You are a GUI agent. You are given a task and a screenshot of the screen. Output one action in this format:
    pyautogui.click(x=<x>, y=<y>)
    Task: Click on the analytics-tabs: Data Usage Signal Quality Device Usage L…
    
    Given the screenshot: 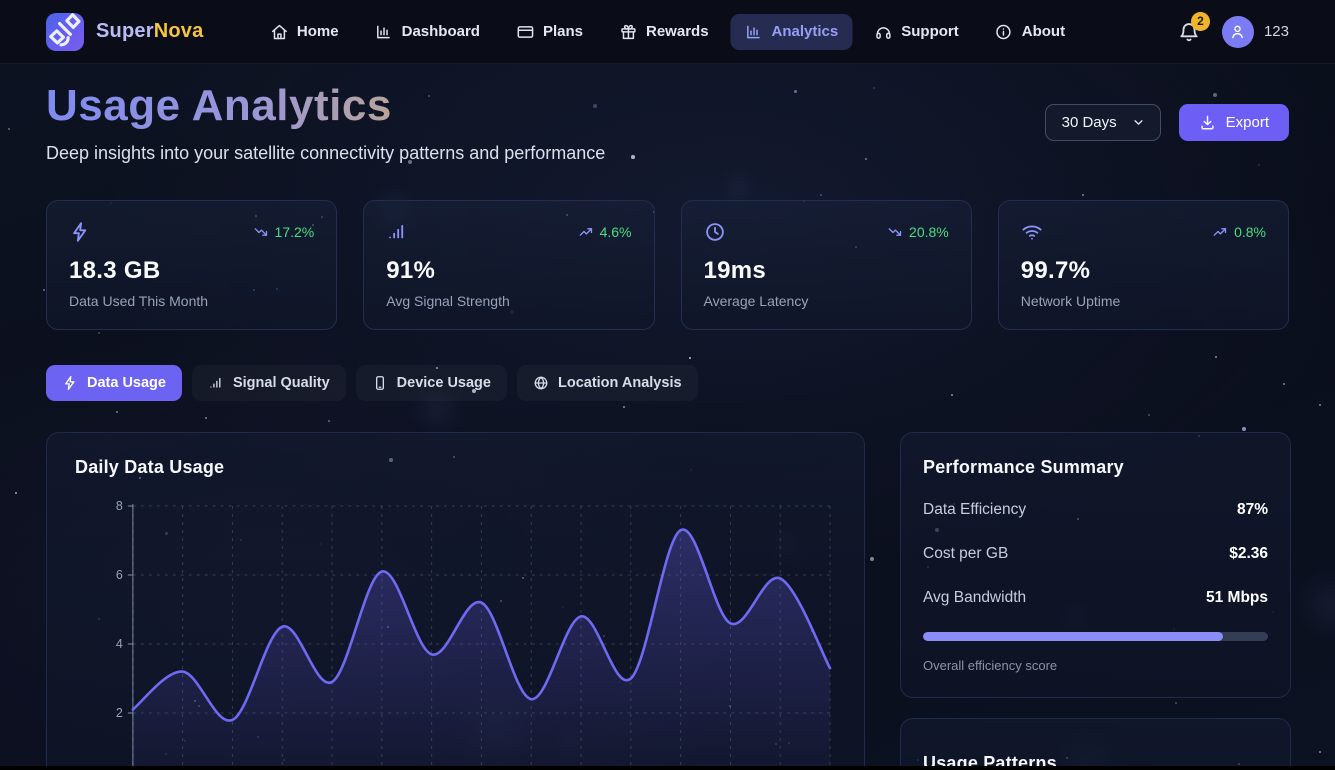 What is the action you would take?
    pyautogui.click(x=667, y=382)
    